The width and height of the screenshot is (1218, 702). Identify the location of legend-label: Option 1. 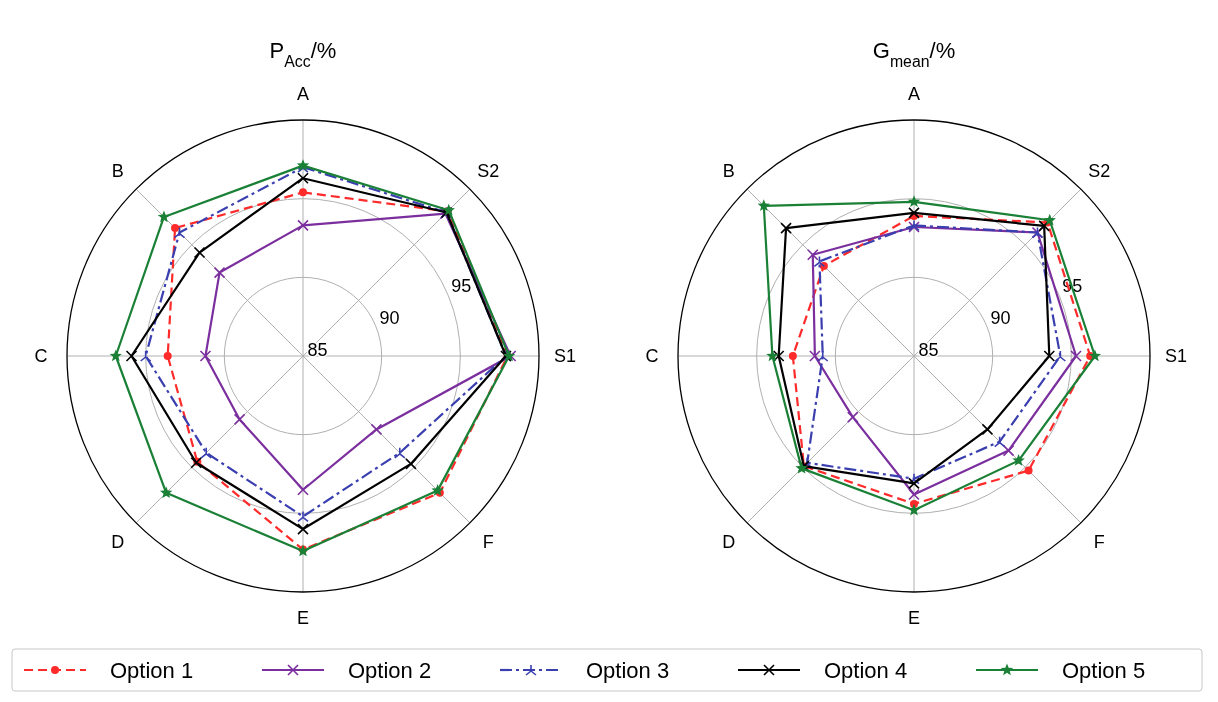
(152, 670).